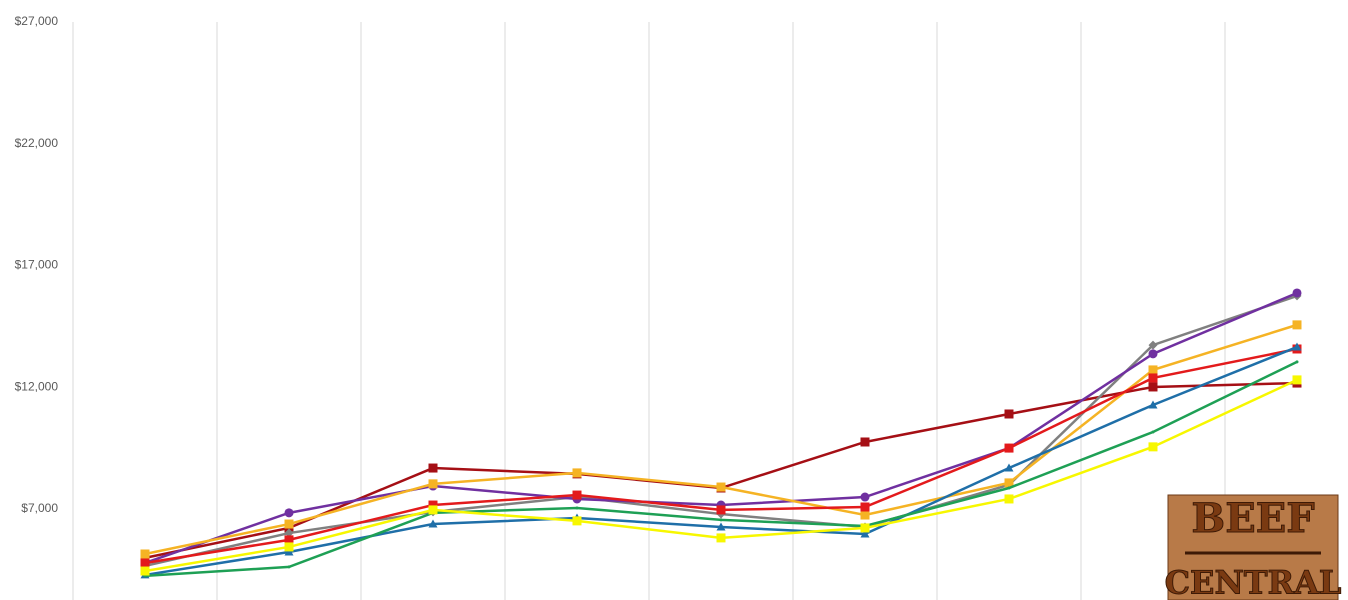 The image size is (1348, 600). Describe the element at coordinates (1252, 518) in the screenshot. I see `logo-text: BEEF` at that location.